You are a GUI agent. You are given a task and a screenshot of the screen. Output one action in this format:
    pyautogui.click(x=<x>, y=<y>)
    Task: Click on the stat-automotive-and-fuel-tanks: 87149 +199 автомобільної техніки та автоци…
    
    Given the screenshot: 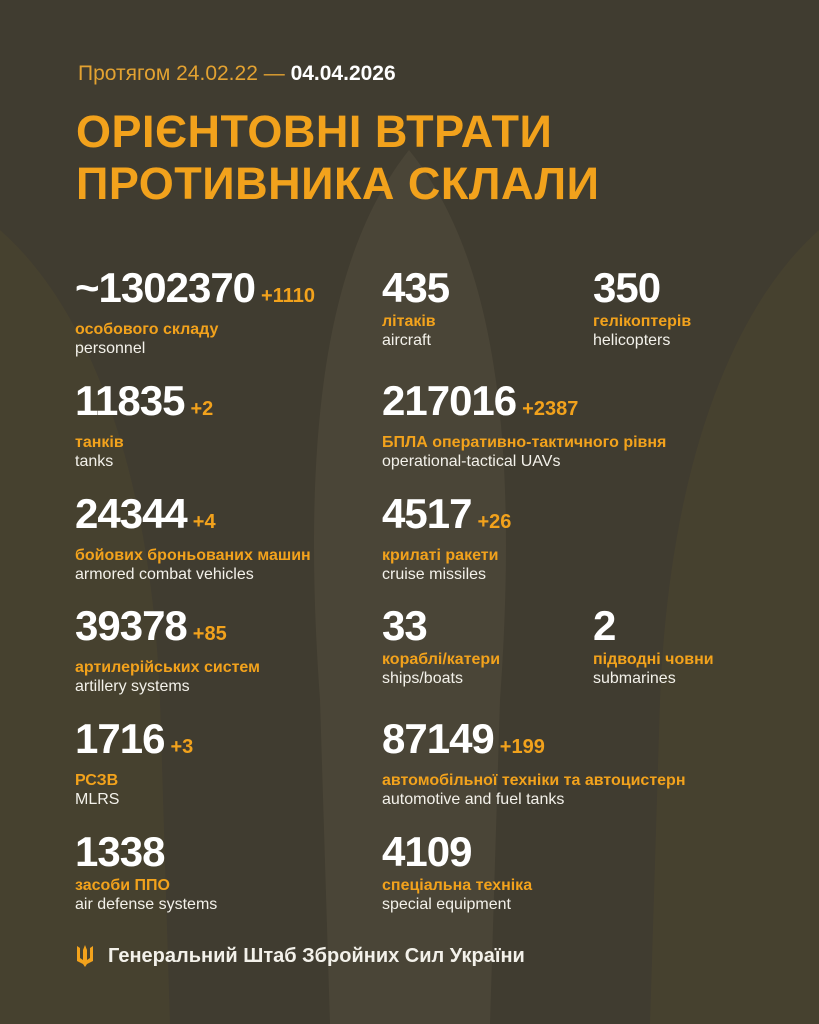 What is the action you would take?
    pyautogui.click(x=533, y=763)
    